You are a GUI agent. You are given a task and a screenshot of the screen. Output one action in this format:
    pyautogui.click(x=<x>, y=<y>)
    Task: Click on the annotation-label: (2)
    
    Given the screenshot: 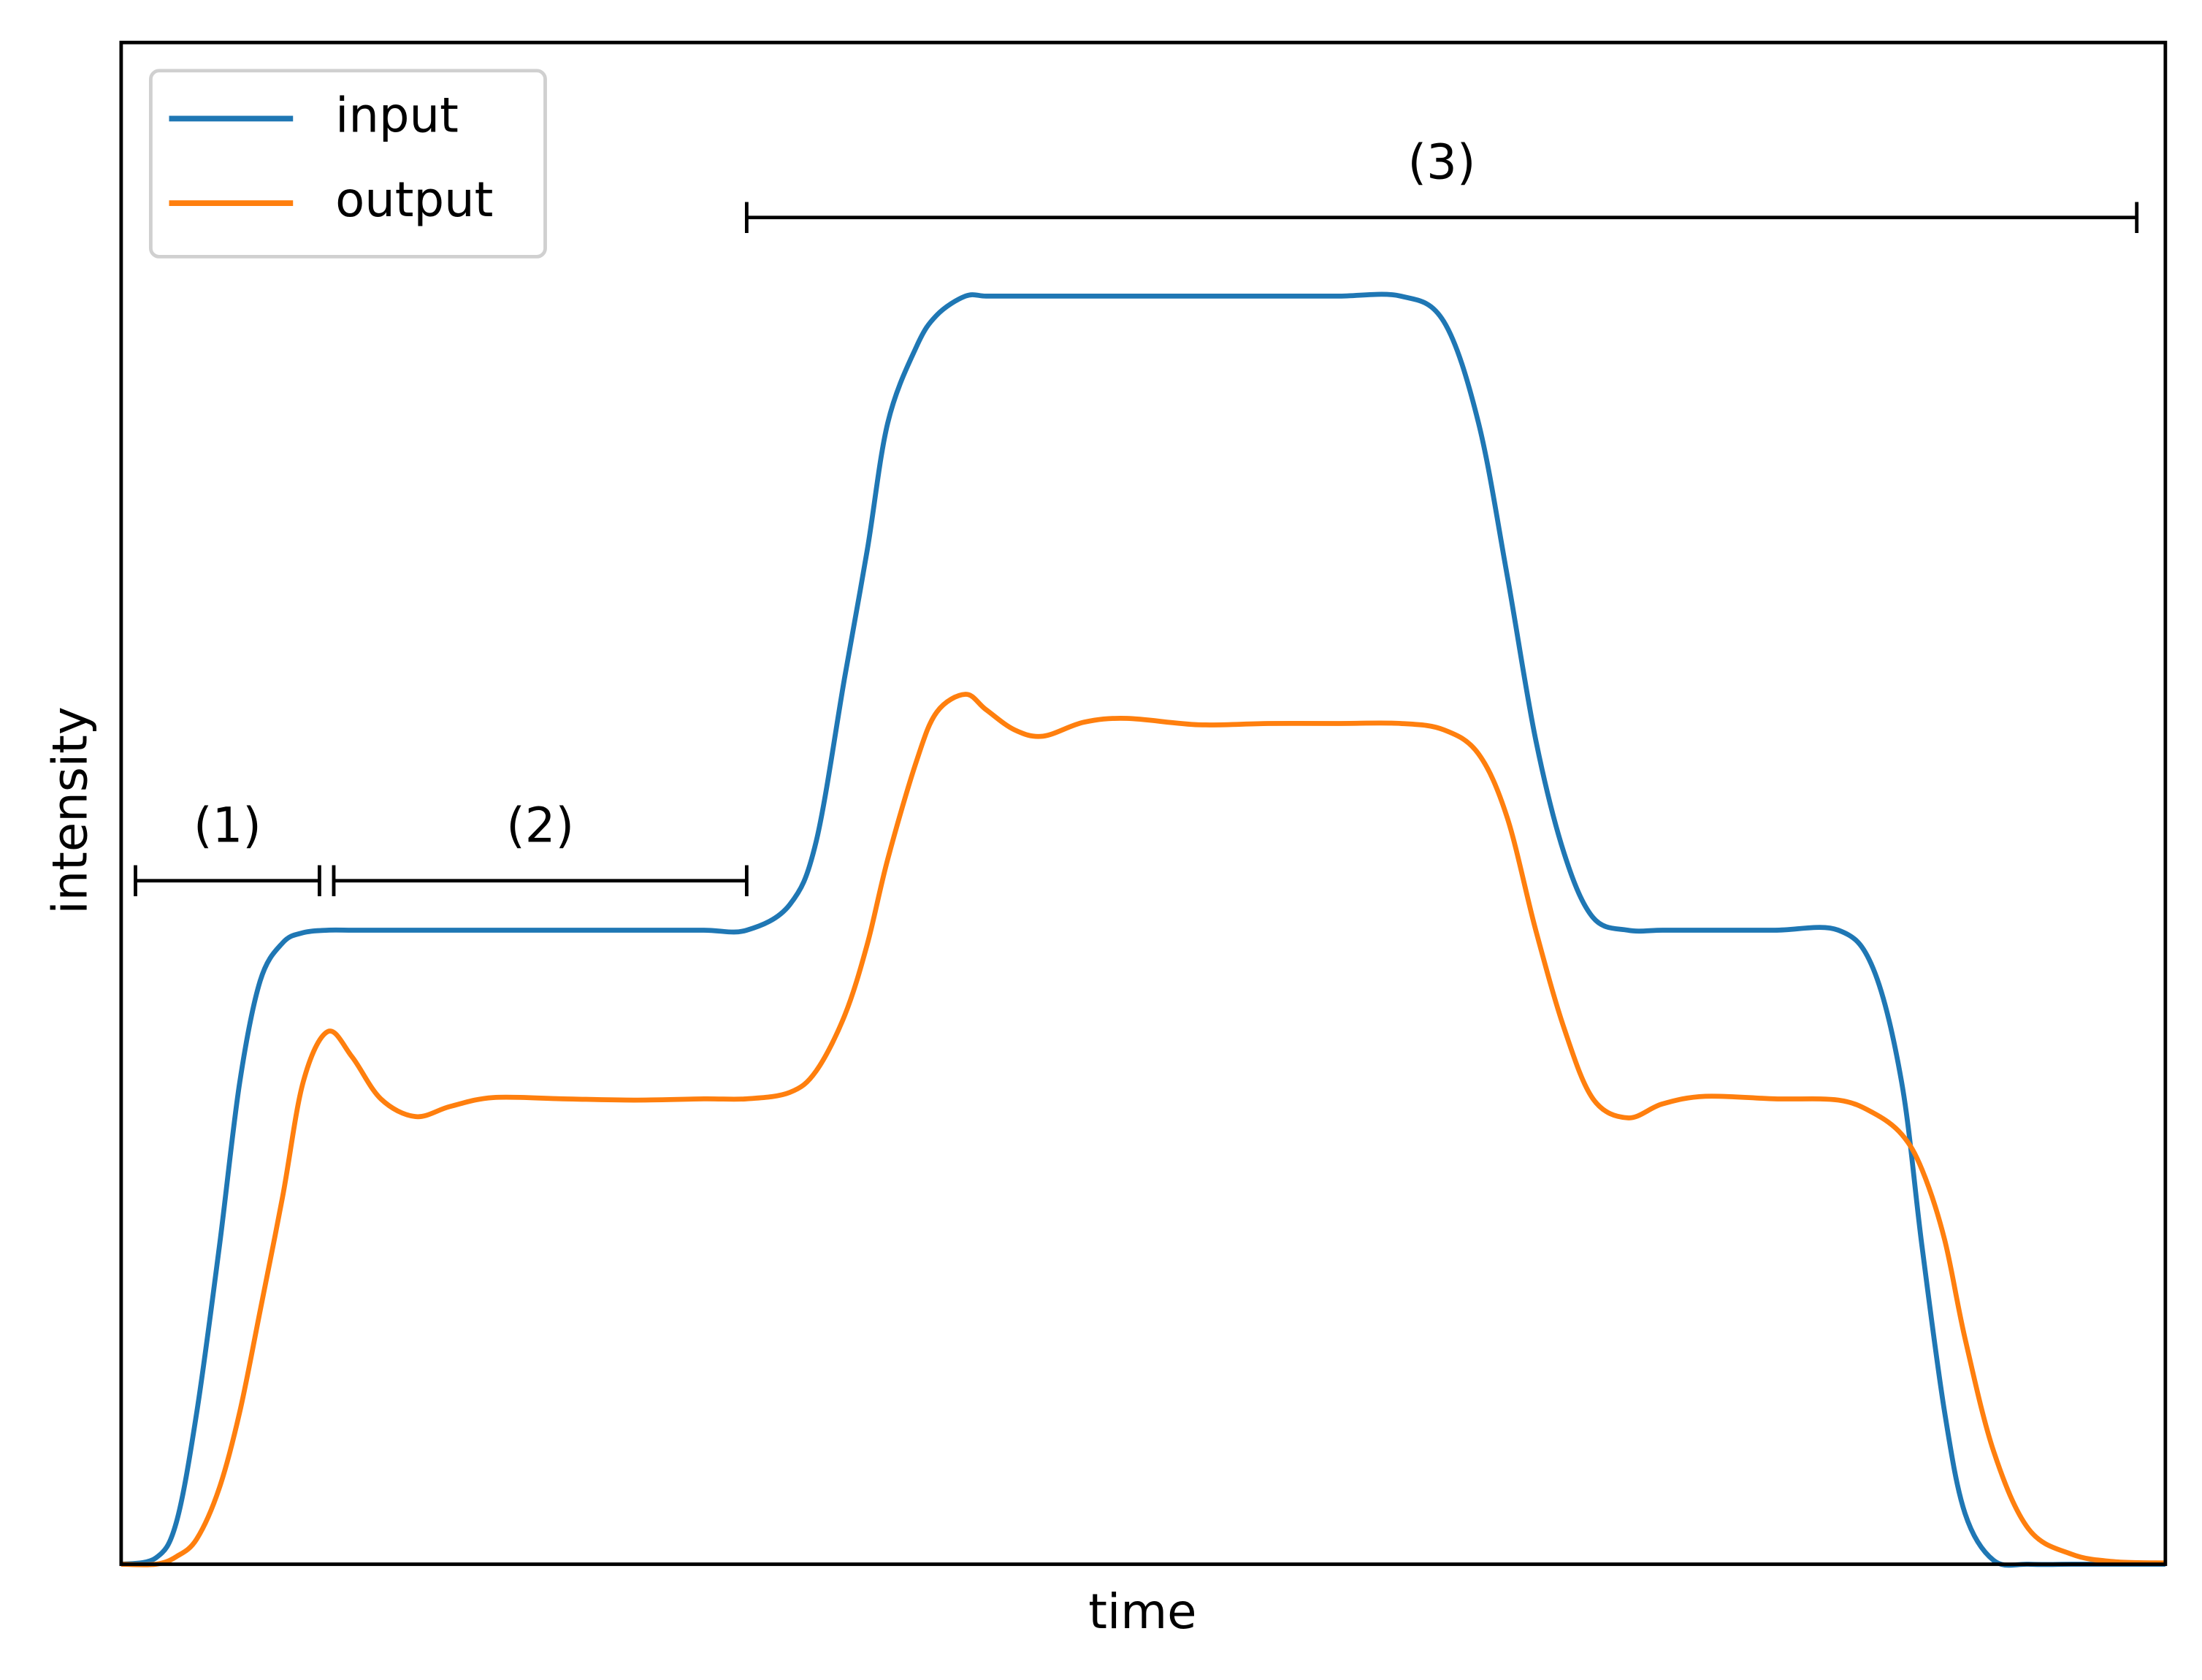 What is the action you would take?
    pyautogui.click(x=540, y=826)
    